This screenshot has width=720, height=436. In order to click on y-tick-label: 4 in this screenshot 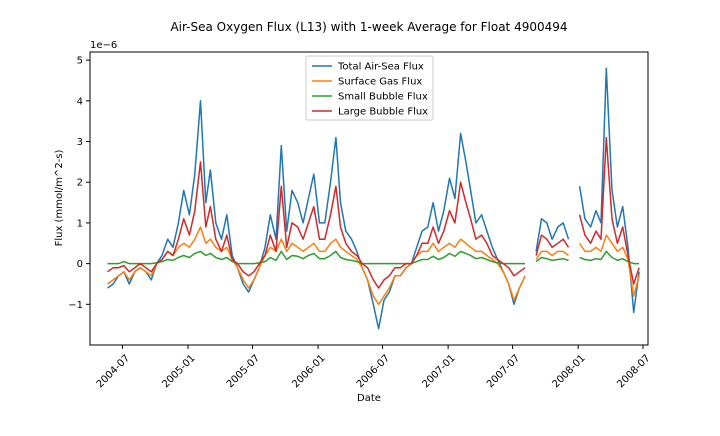, I will do `click(80, 101)`.